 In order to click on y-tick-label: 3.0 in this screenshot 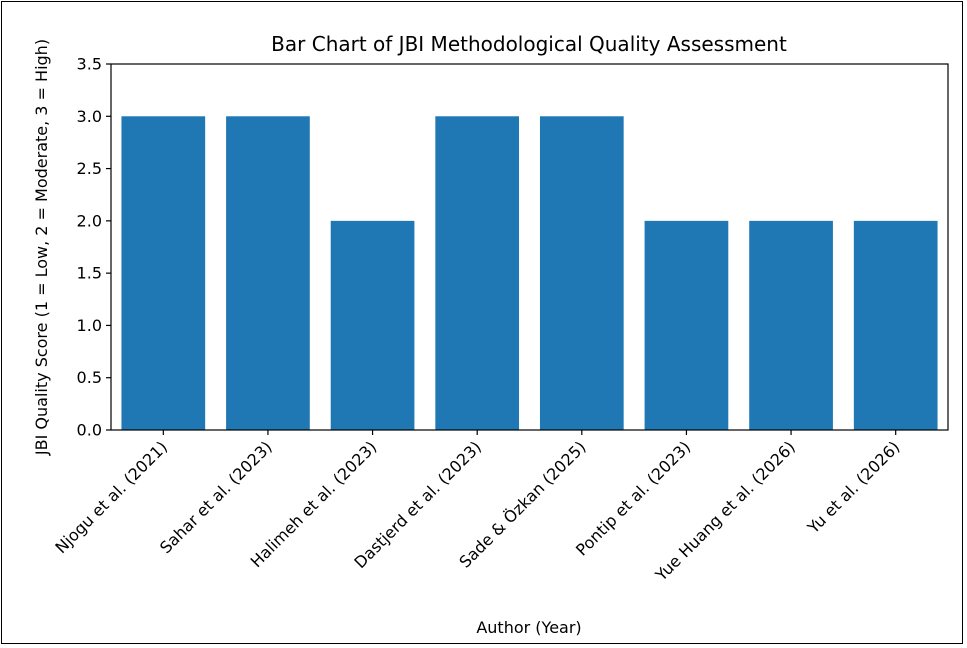, I will do `click(89, 116)`.